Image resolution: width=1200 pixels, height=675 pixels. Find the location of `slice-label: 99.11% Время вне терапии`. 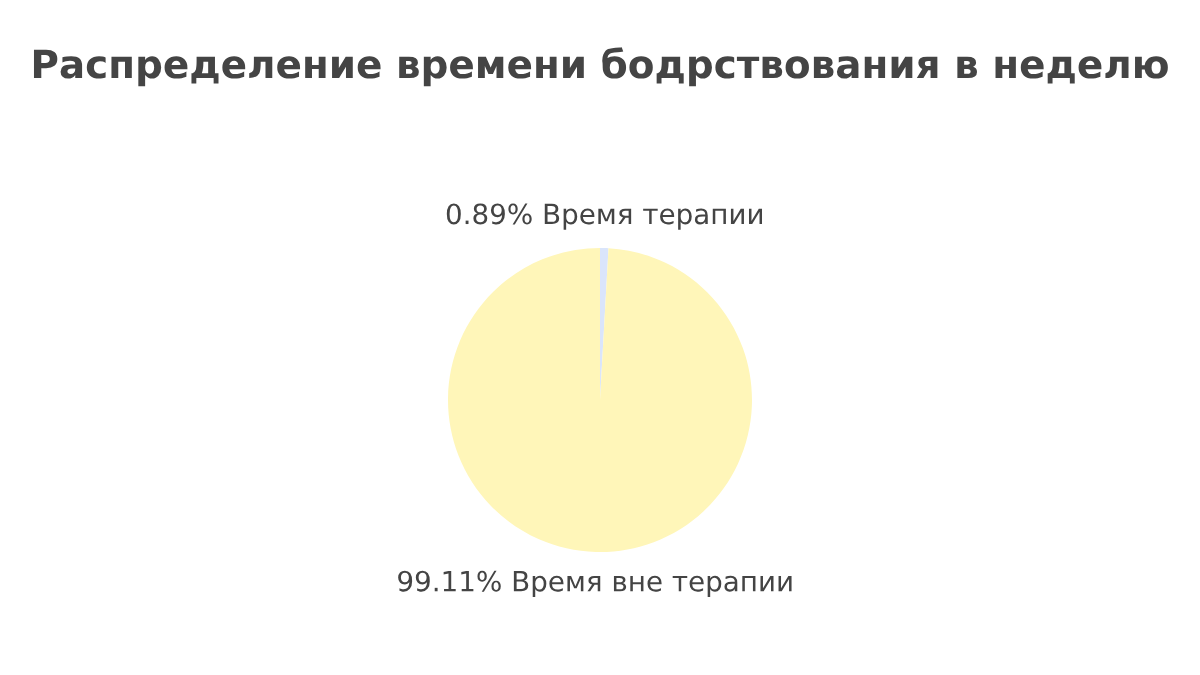

slice-label: 99.11% Время вне терапии is located at coordinates (595, 584).